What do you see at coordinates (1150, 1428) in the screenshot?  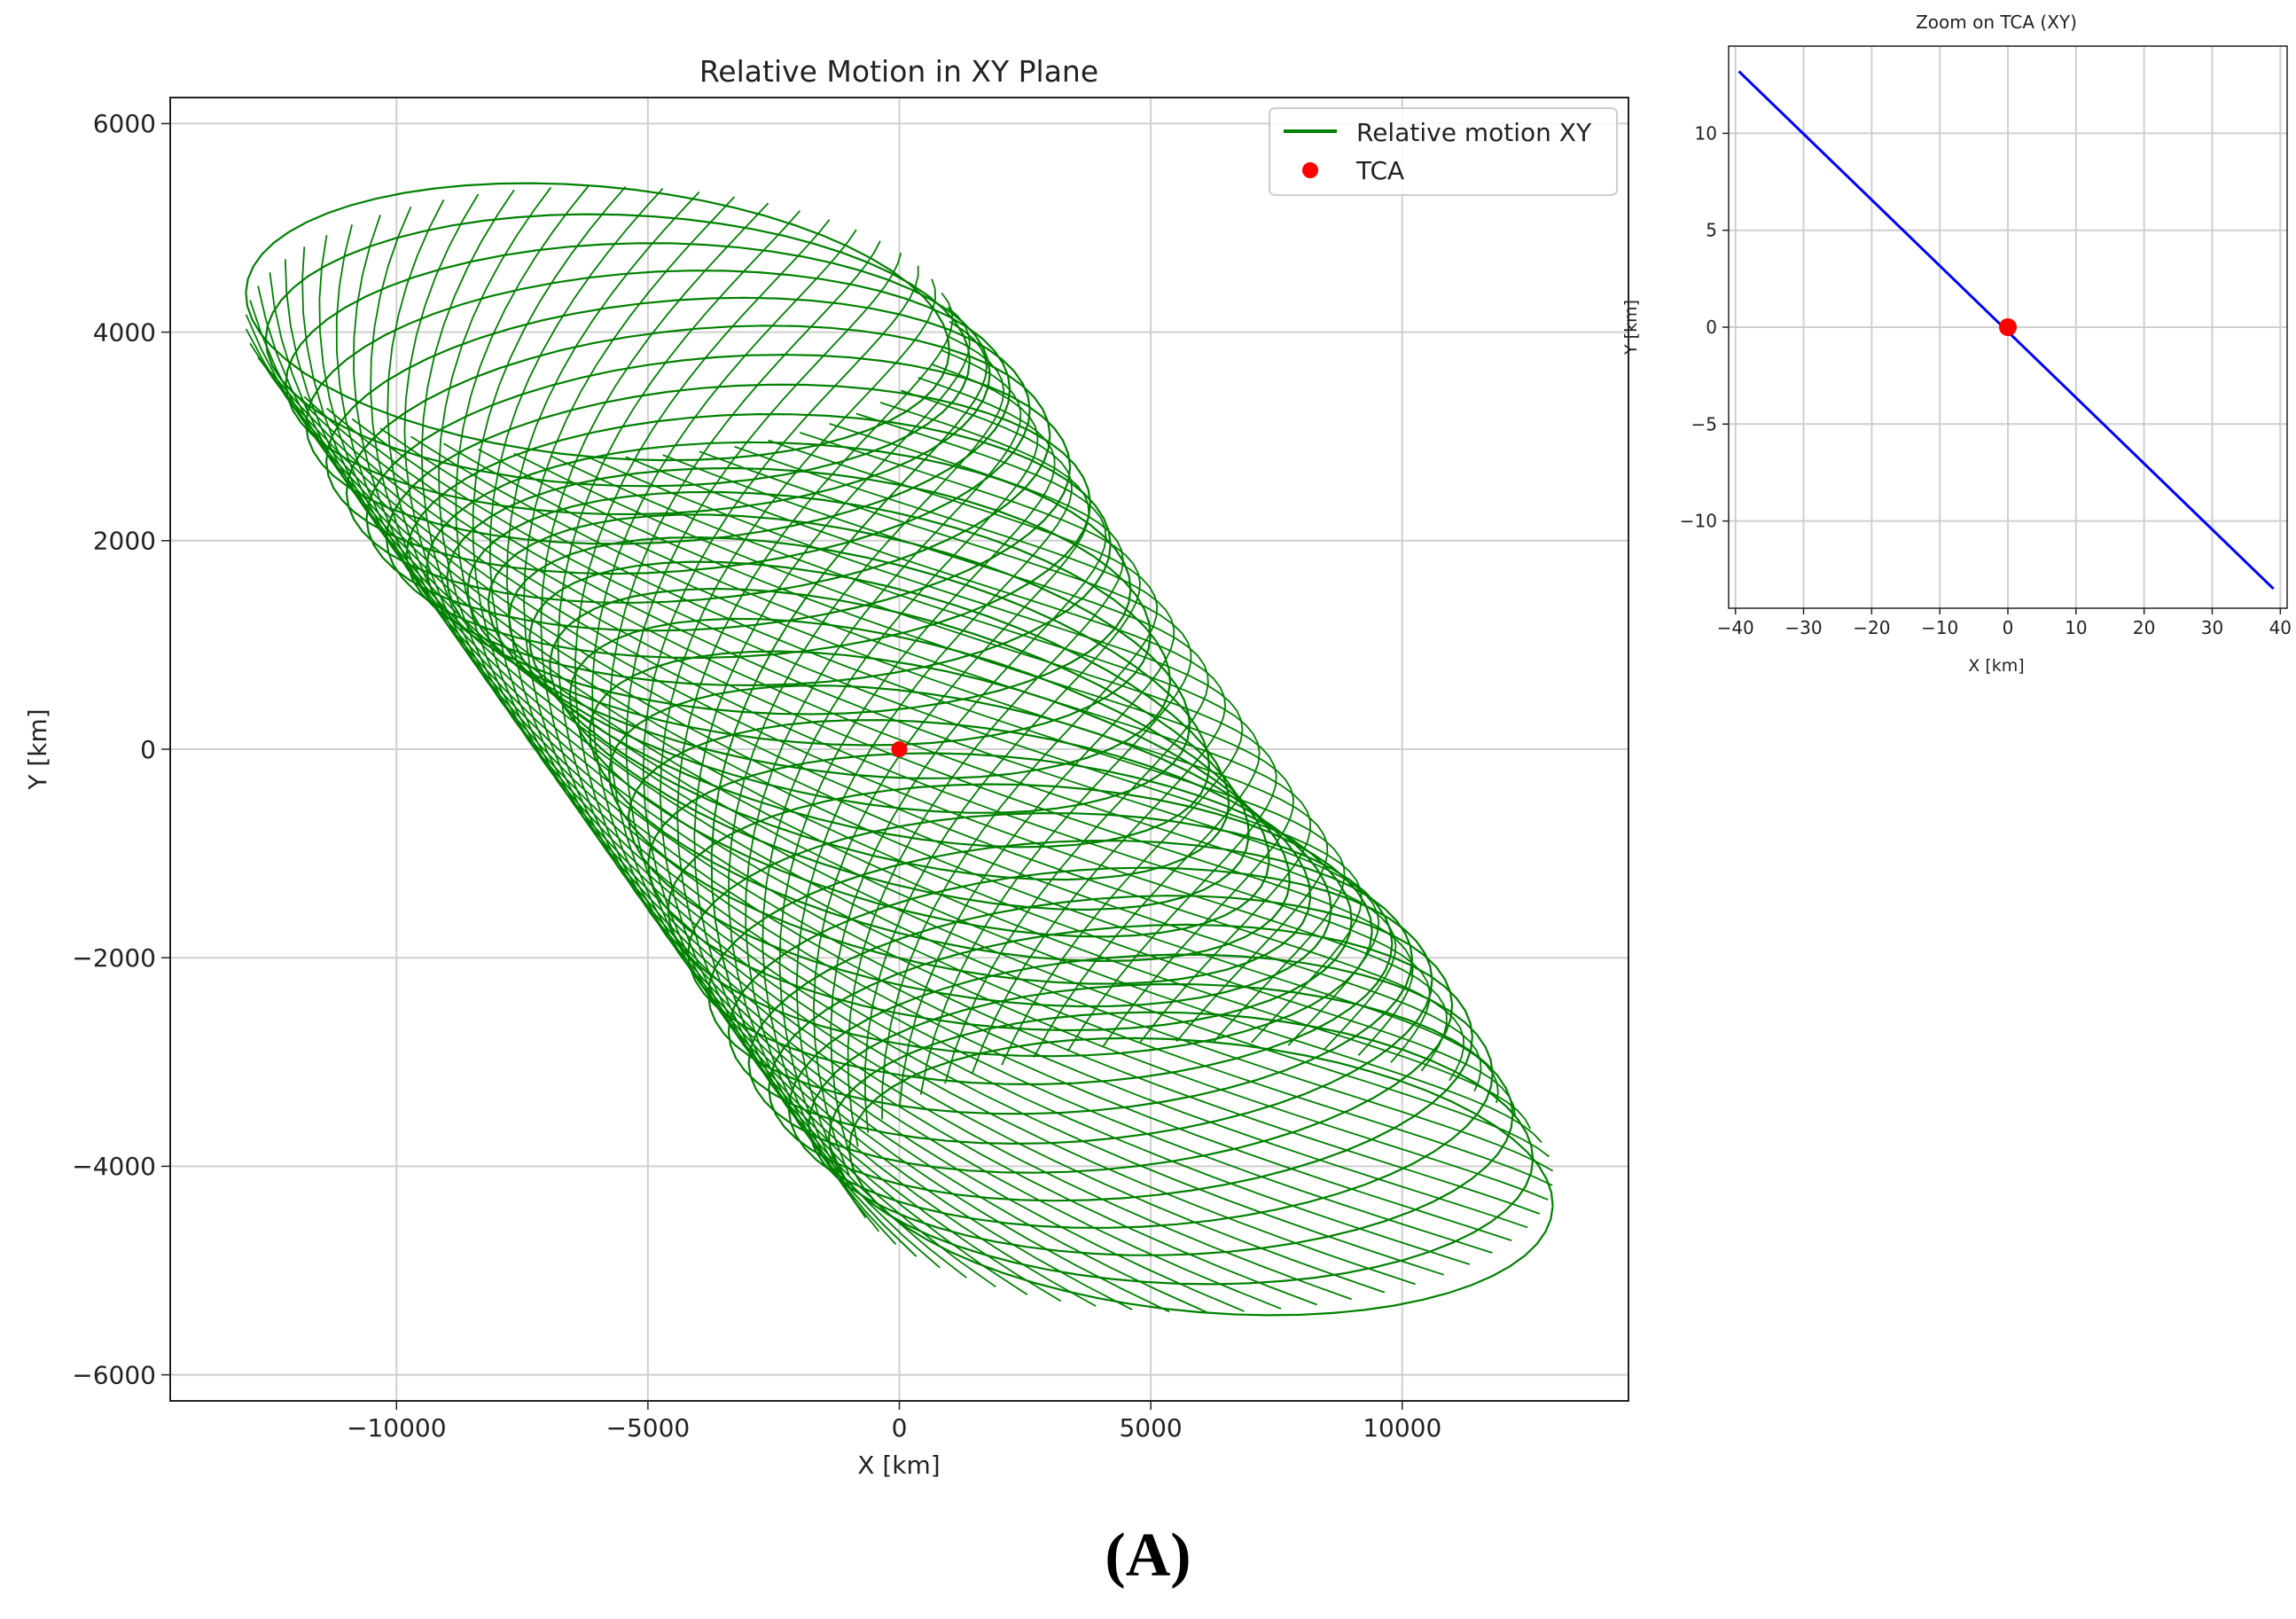 I see `x-tick-label: 5000` at bounding box center [1150, 1428].